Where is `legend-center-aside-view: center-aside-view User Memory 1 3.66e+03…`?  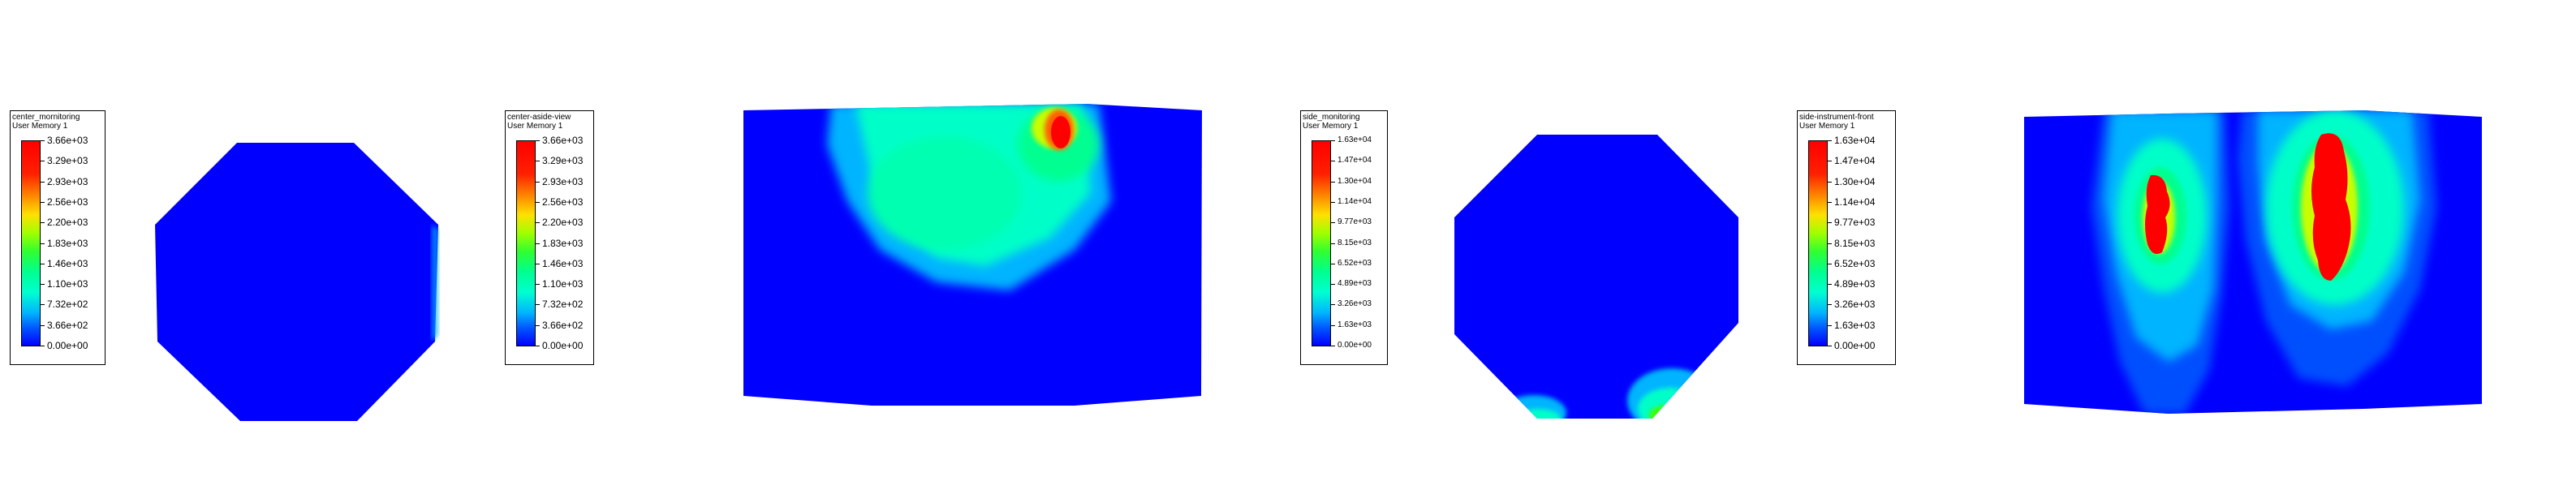 legend-center-aside-view: center-aside-view User Memory 1 3.66e+03… is located at coordinates (549, 237).